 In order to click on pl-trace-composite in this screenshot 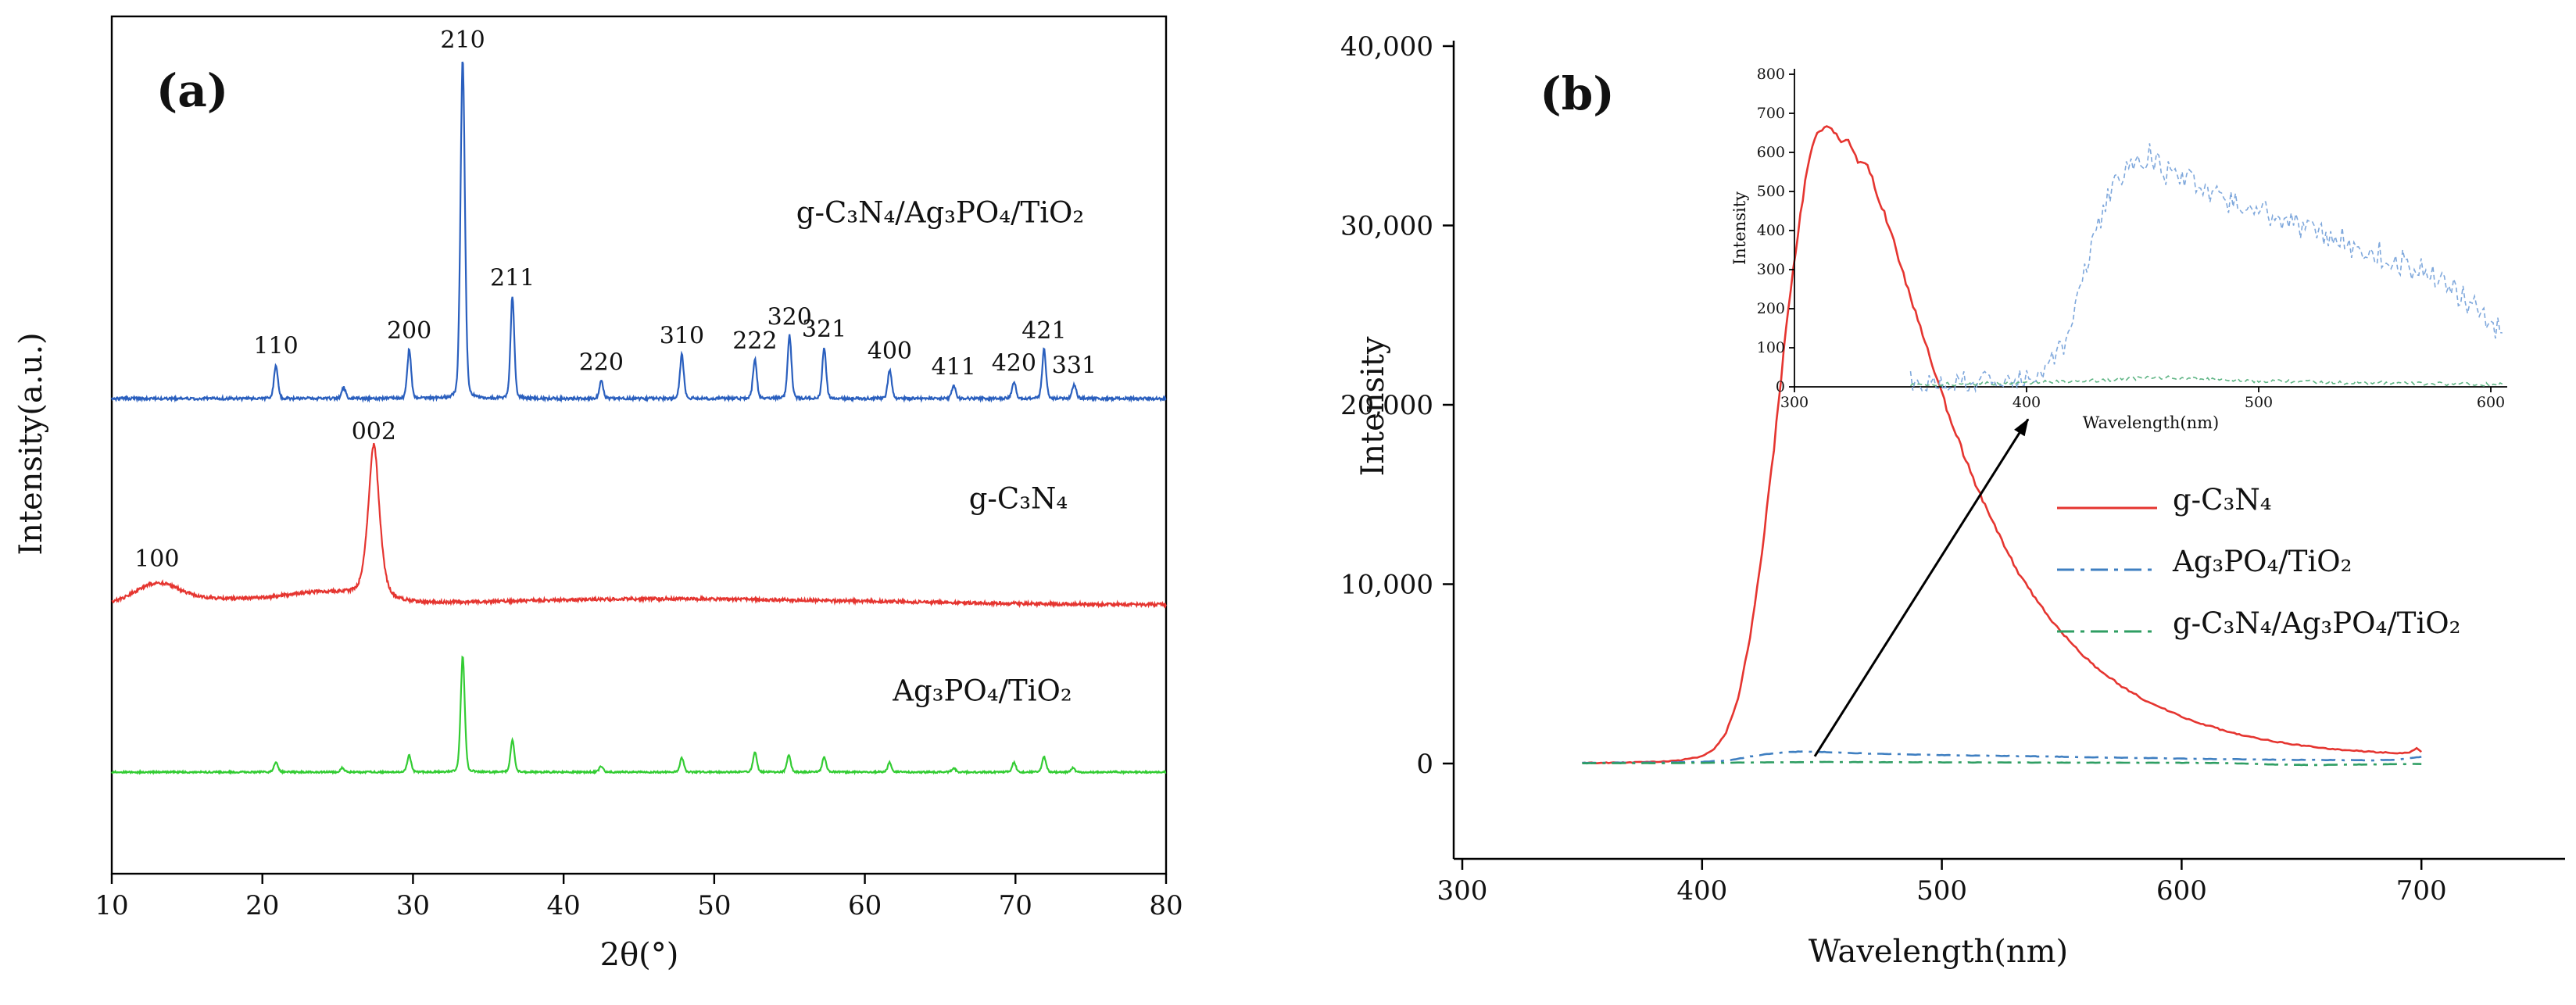, I will do `click(2002, 763)`.